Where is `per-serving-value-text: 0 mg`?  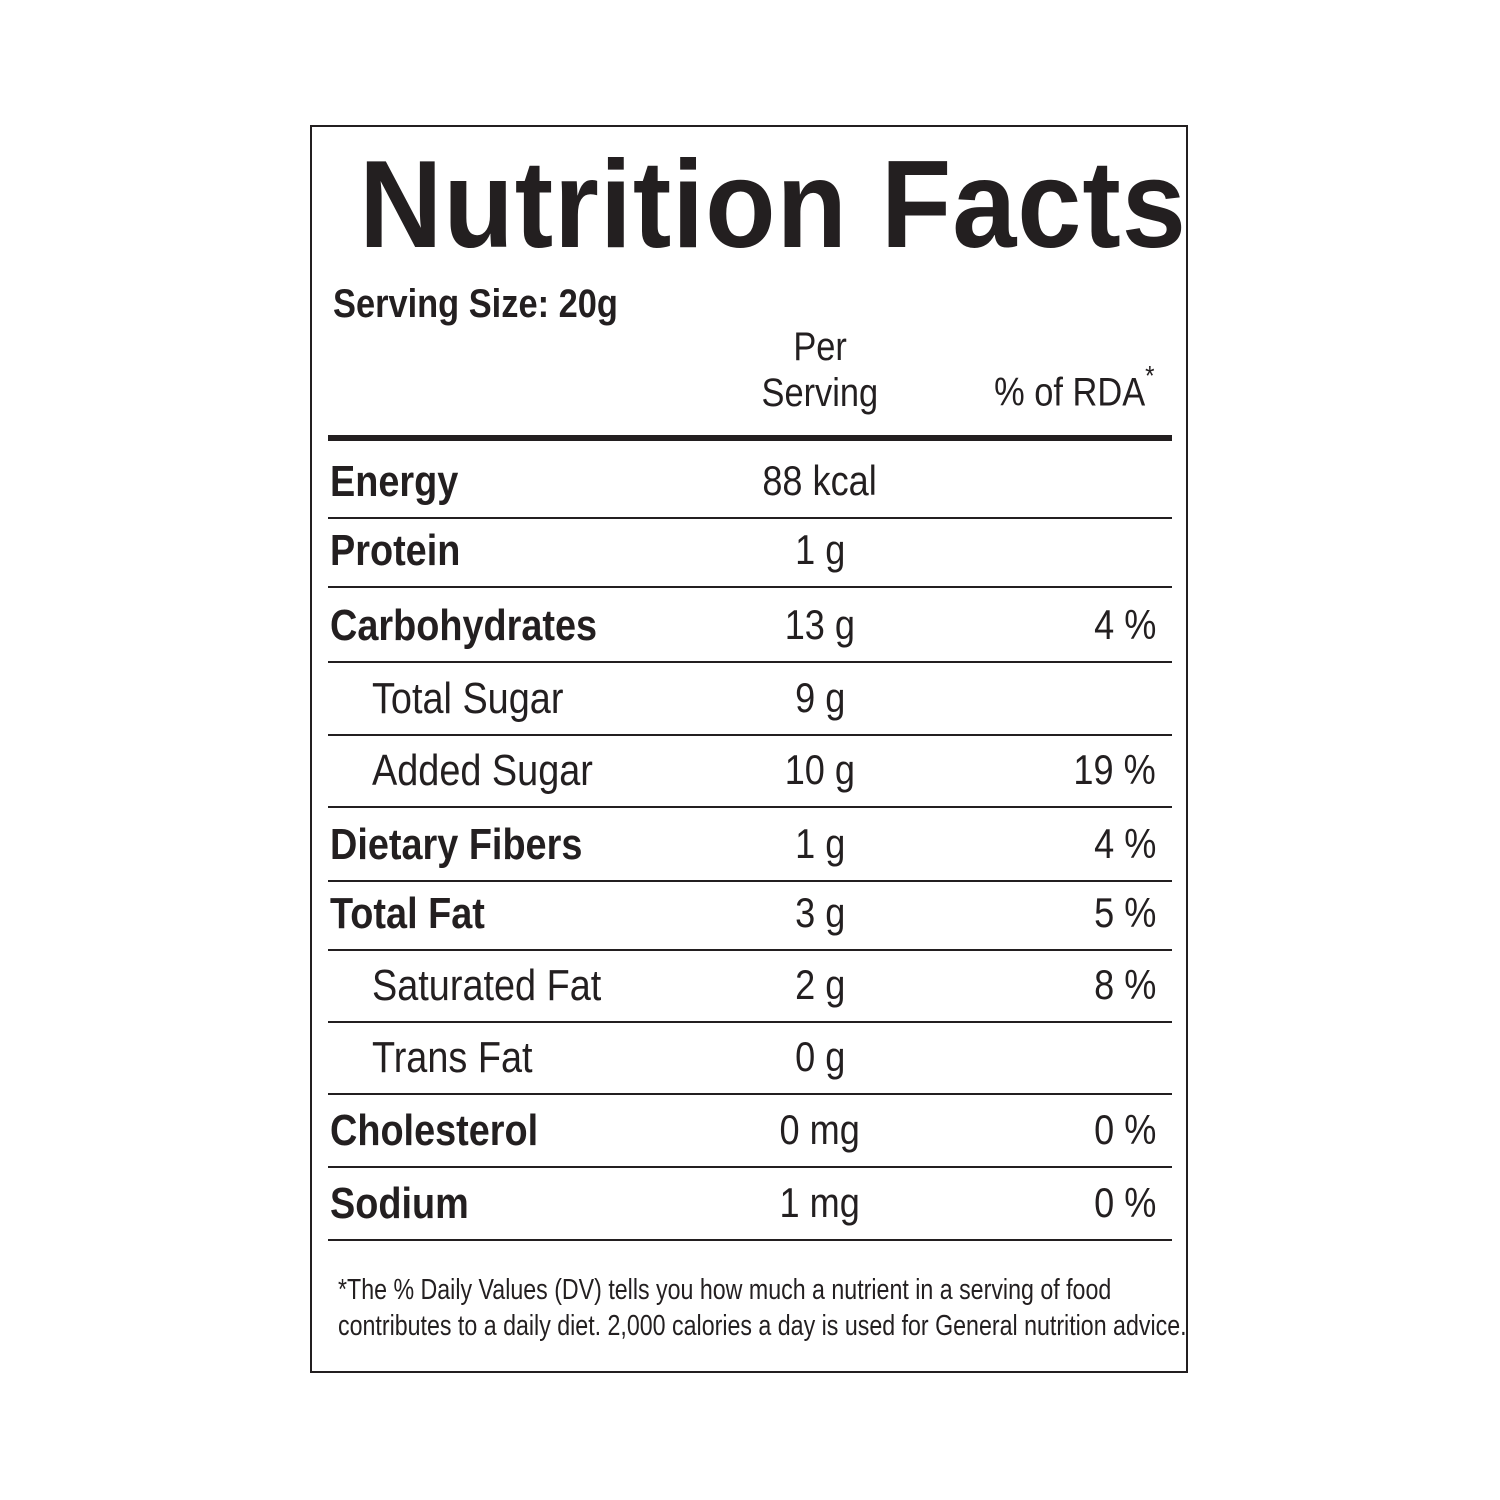
per-serving-value-text: 0 mg is located at coordinates (820, 1129).